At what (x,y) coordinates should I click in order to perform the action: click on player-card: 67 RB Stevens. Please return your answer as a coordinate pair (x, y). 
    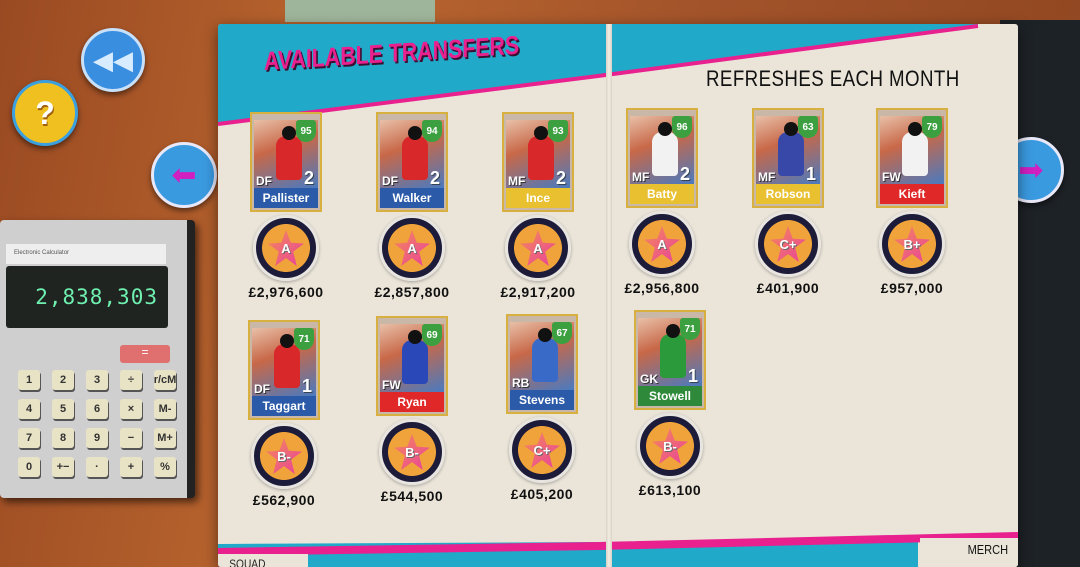
    Looking at the image, I should click on (542, 364).